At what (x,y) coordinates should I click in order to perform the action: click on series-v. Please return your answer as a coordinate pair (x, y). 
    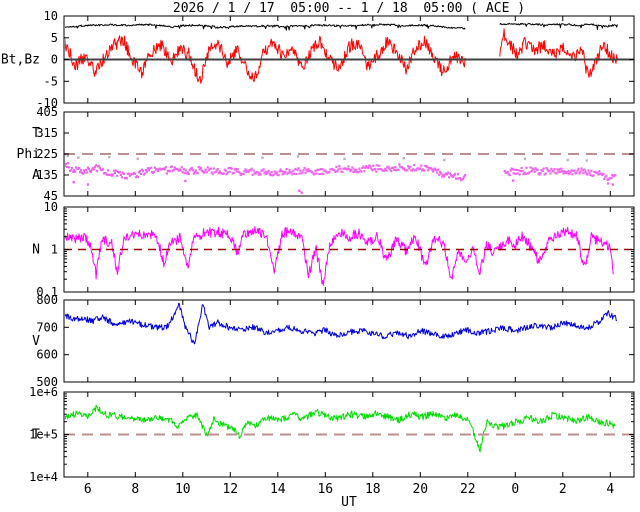
    Looking at the image, I should click on (341, 323).